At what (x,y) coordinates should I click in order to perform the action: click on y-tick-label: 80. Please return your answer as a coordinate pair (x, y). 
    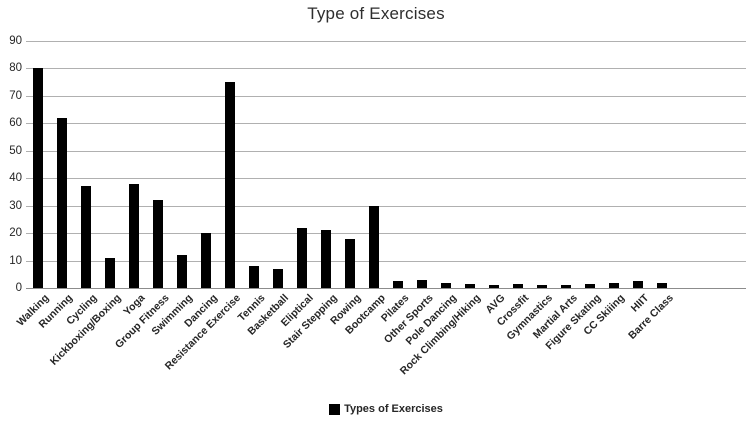
    Looking at the image, I should click on (15, 68).